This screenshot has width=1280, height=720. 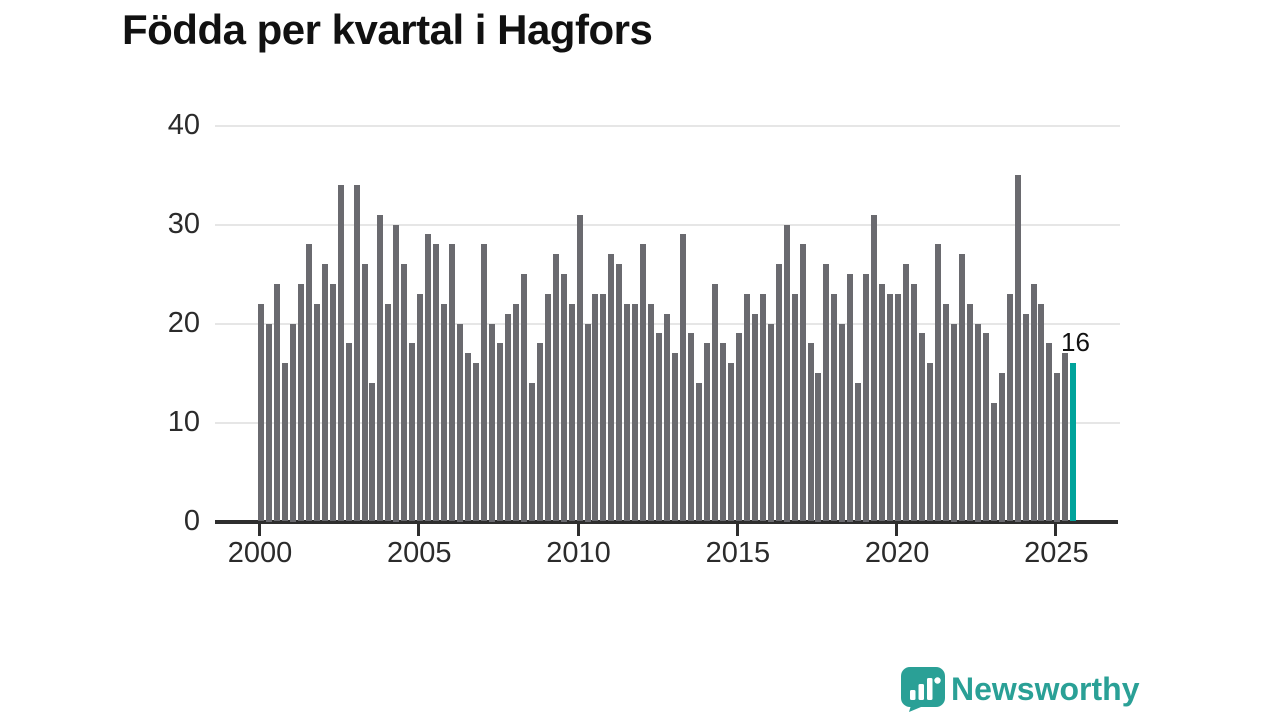 What do you see at coordinates (183, 124) in the screenshot?
I see `y-tick-label: 40` at bounding box center [183, 124].